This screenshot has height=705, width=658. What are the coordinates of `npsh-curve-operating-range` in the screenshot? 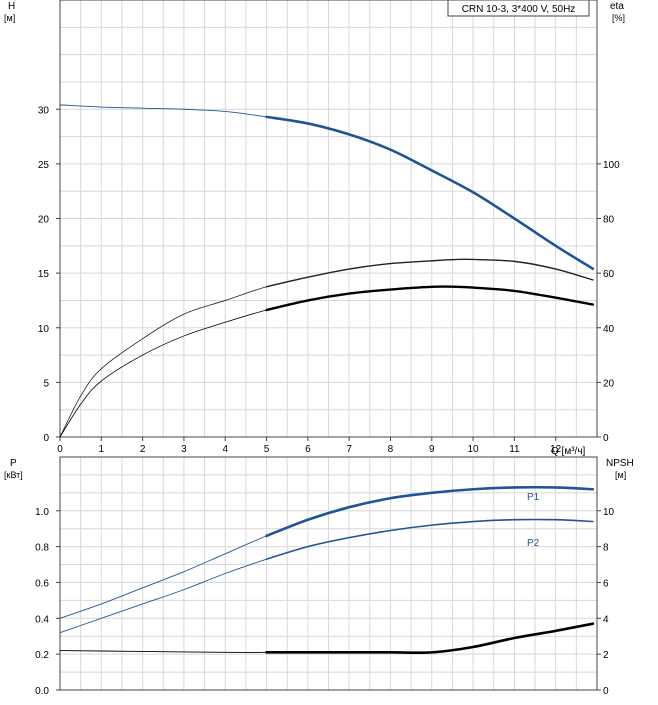 It's located at (430, 638).